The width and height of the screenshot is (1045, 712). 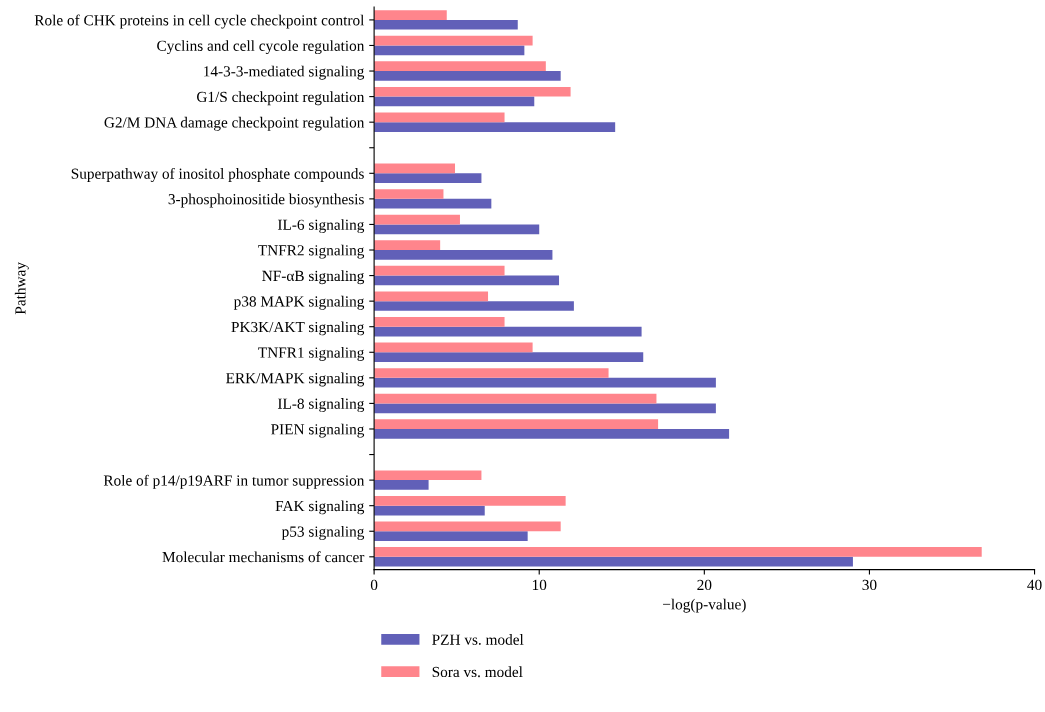 I want to click on x-tick-label: 30, so click(x=869, y=585).